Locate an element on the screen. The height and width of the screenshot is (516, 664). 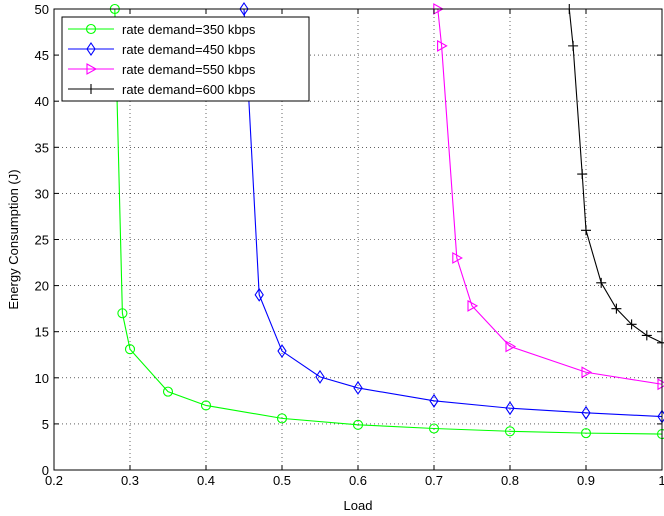
x-tick-label: 0.7 is located at coordinates (434, 480).